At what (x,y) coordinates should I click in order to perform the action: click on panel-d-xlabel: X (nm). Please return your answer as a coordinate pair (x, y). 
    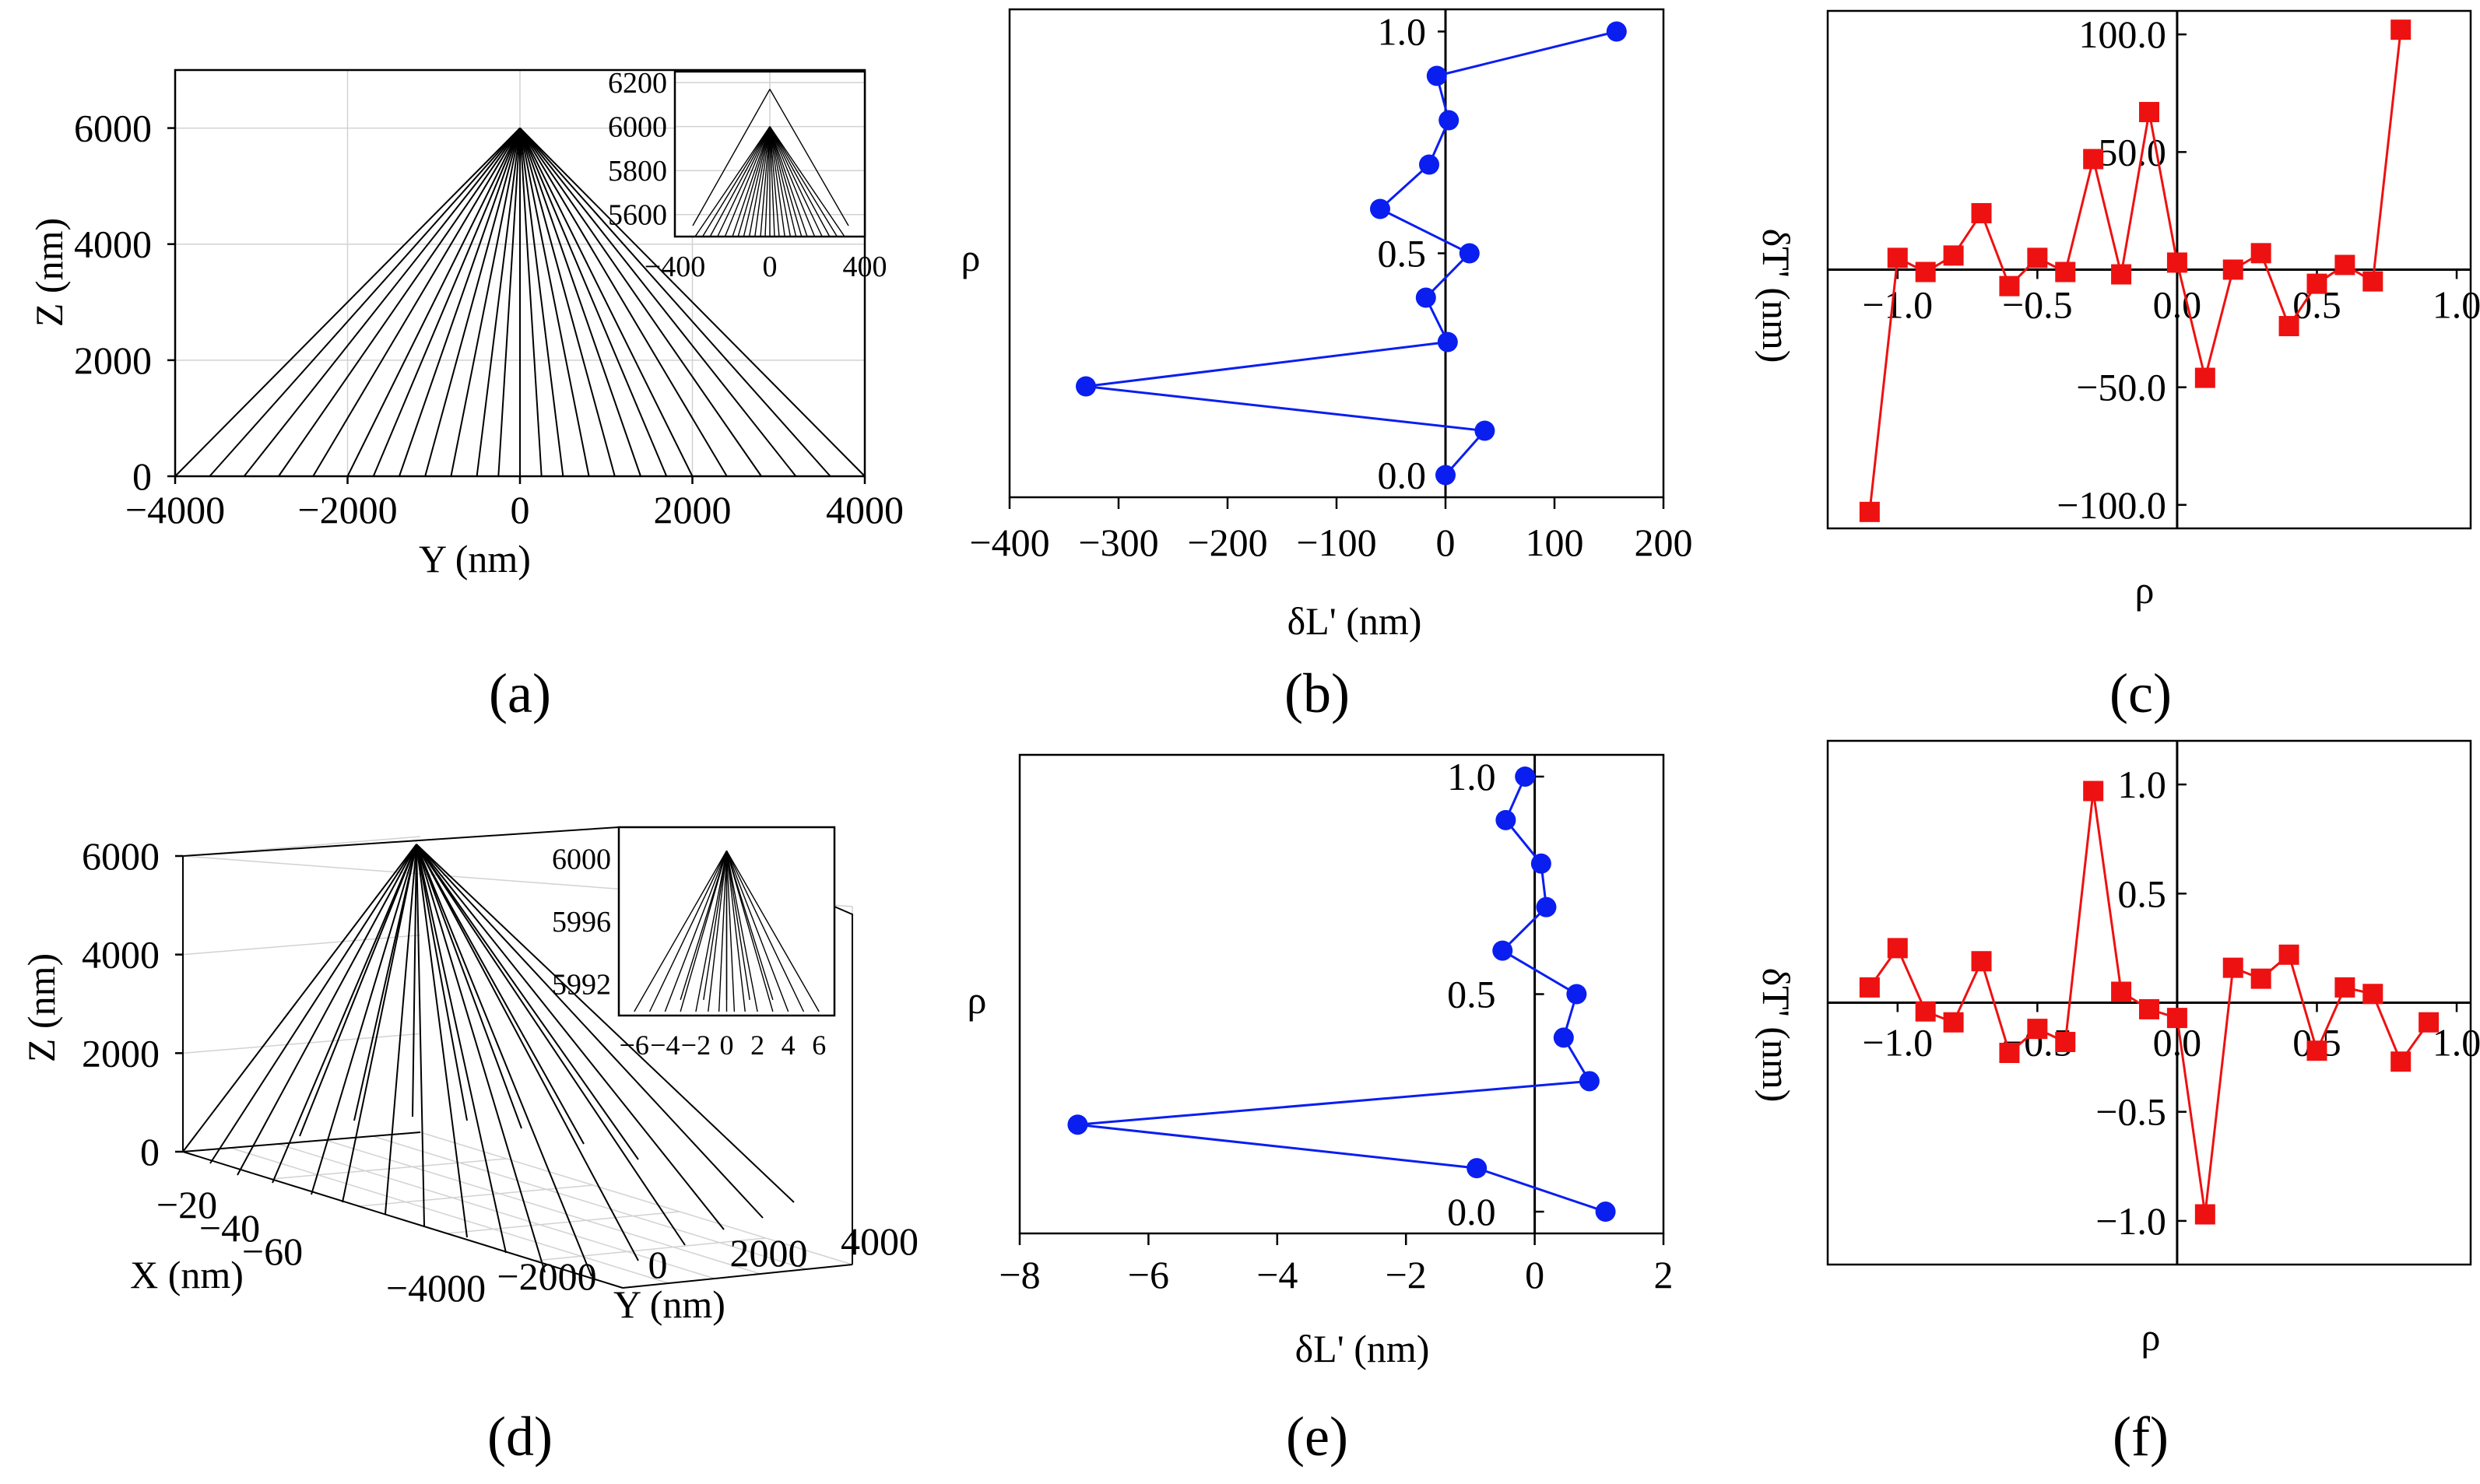
    Looking at the image, I should click on (187, 1274).